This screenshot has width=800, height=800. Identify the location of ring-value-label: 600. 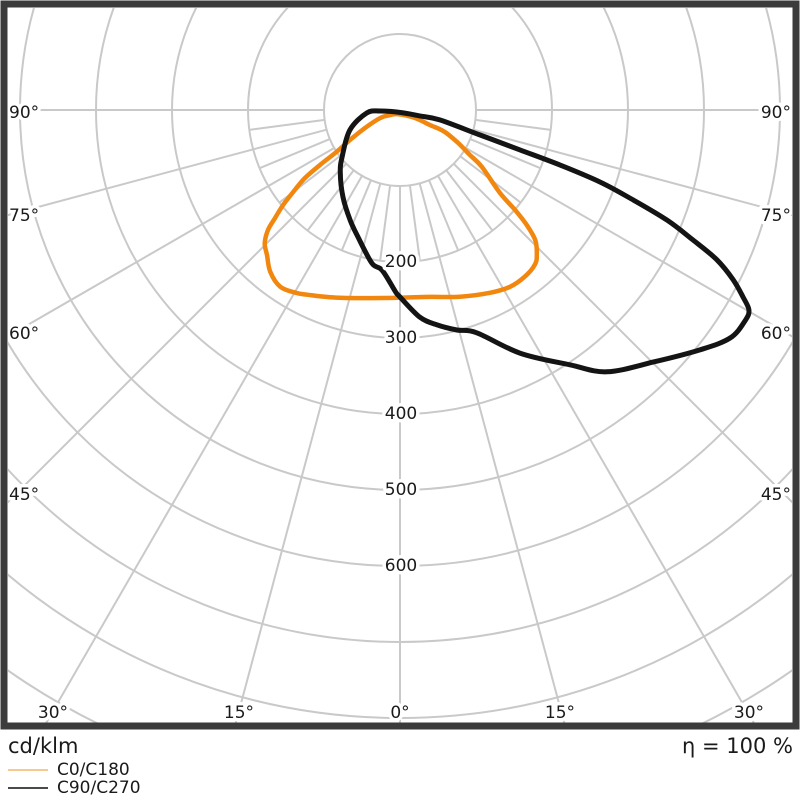
(401, 566).